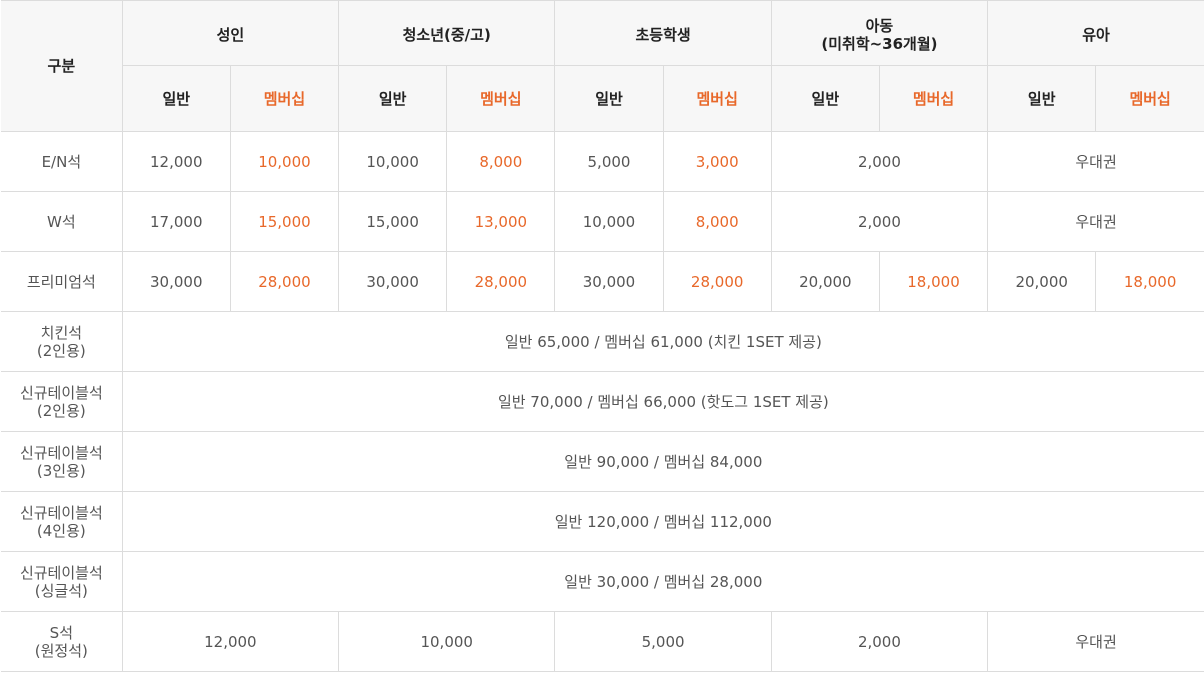 This screenshot has height=676, width=1204. I want to click on youth-general-header: 일반, so click(393, 98).